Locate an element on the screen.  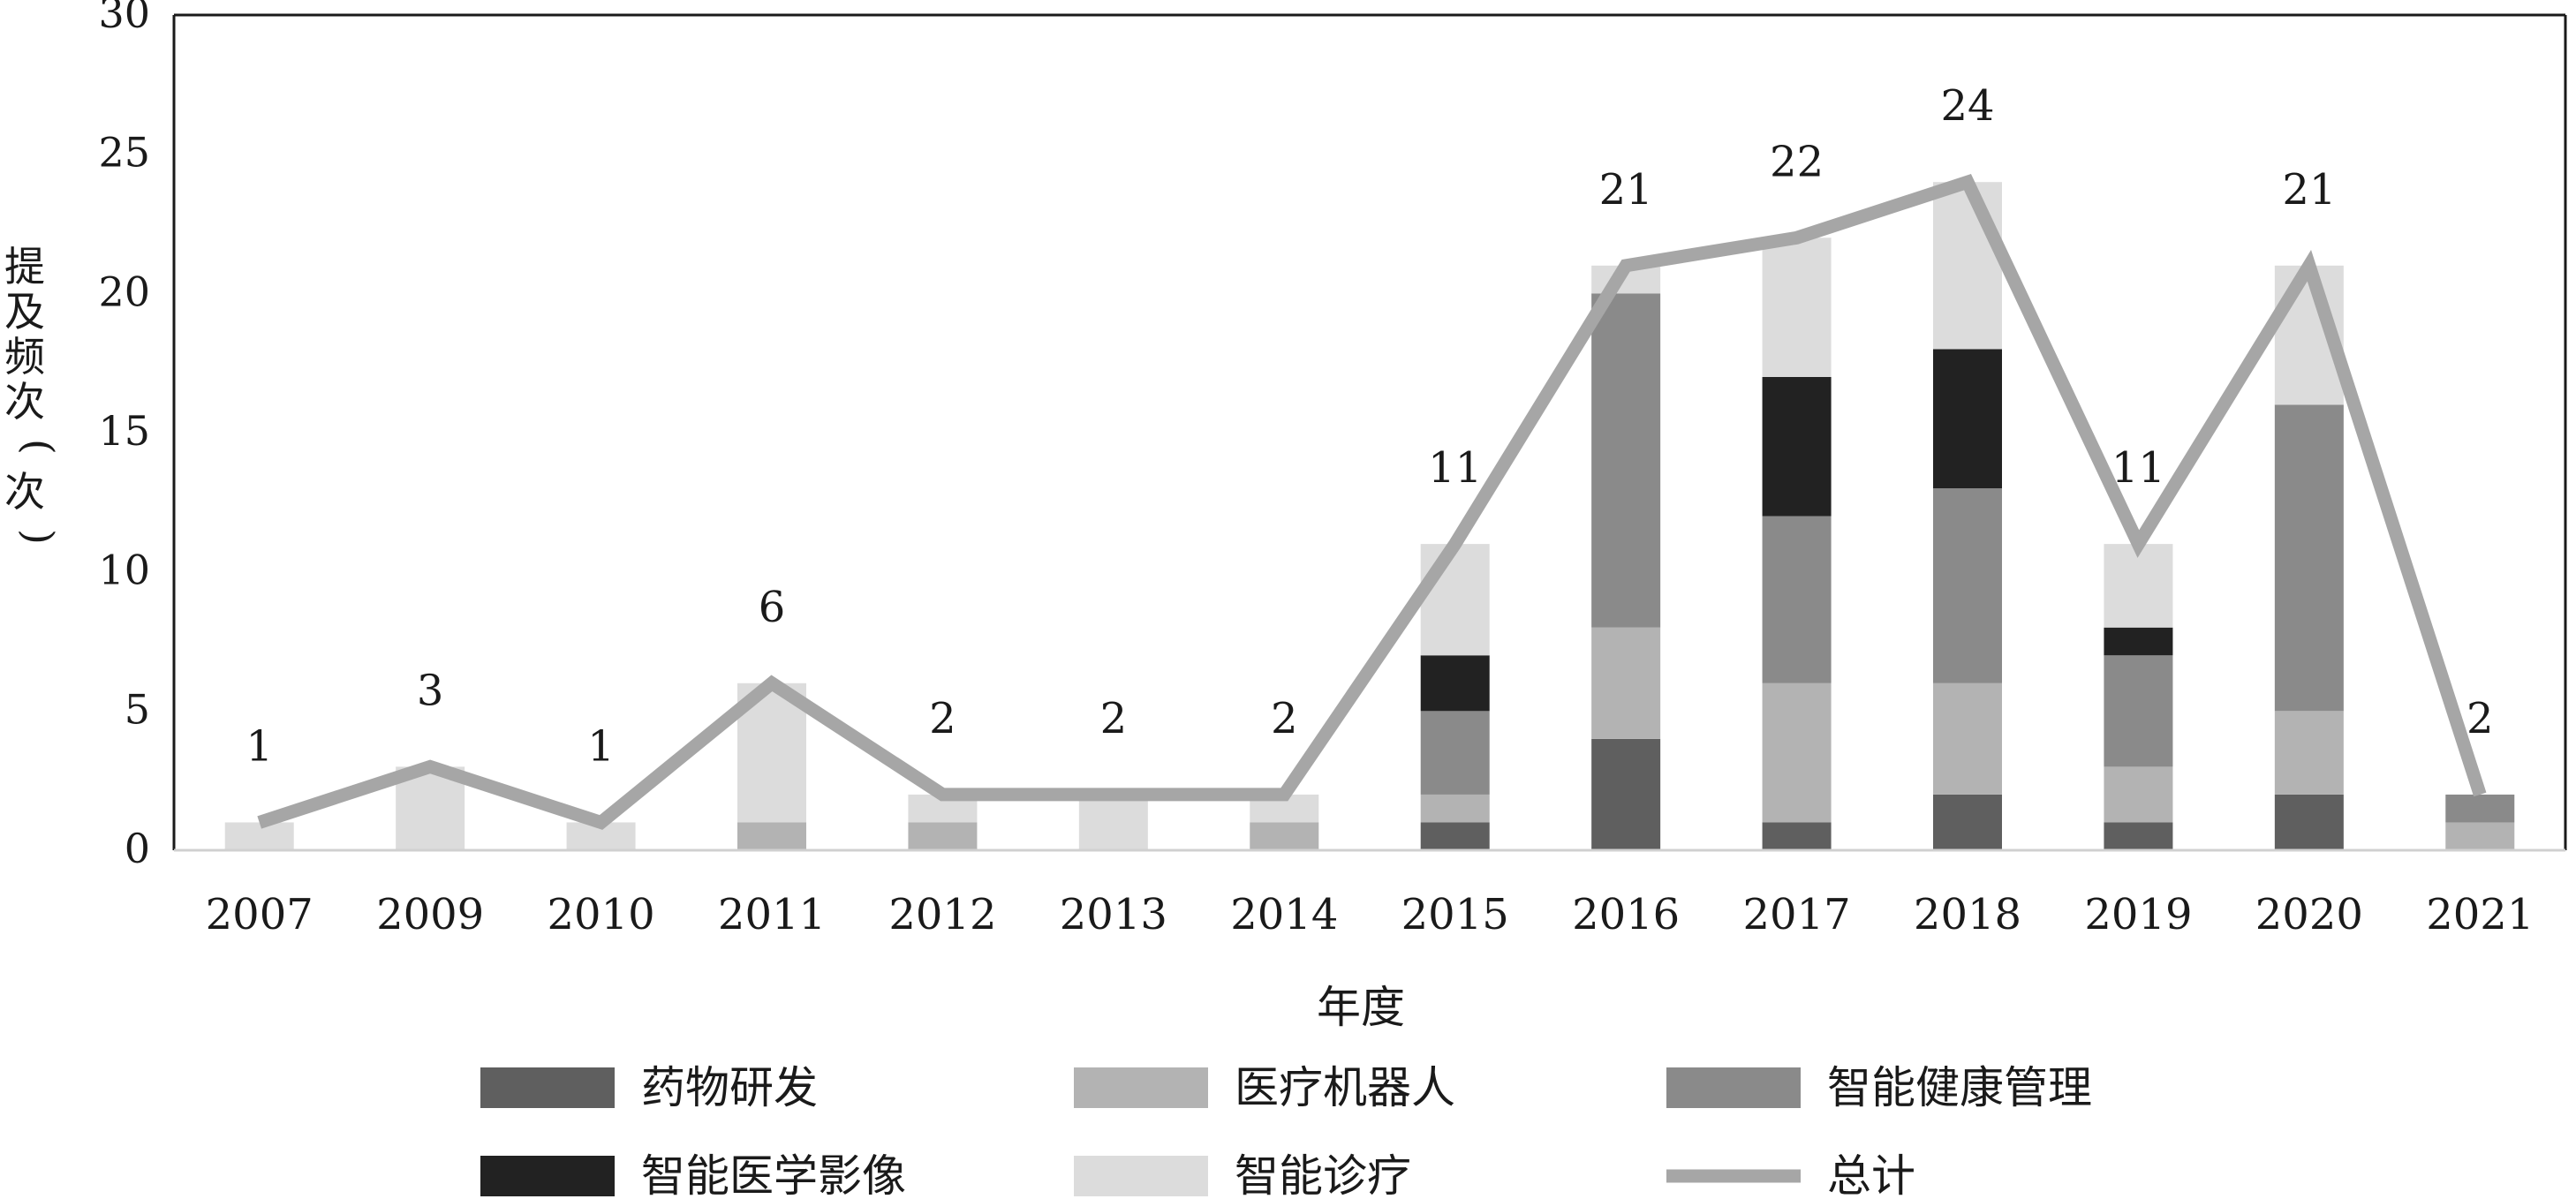
y-tick-label-5: 5 is located at coordinates (137, 709).